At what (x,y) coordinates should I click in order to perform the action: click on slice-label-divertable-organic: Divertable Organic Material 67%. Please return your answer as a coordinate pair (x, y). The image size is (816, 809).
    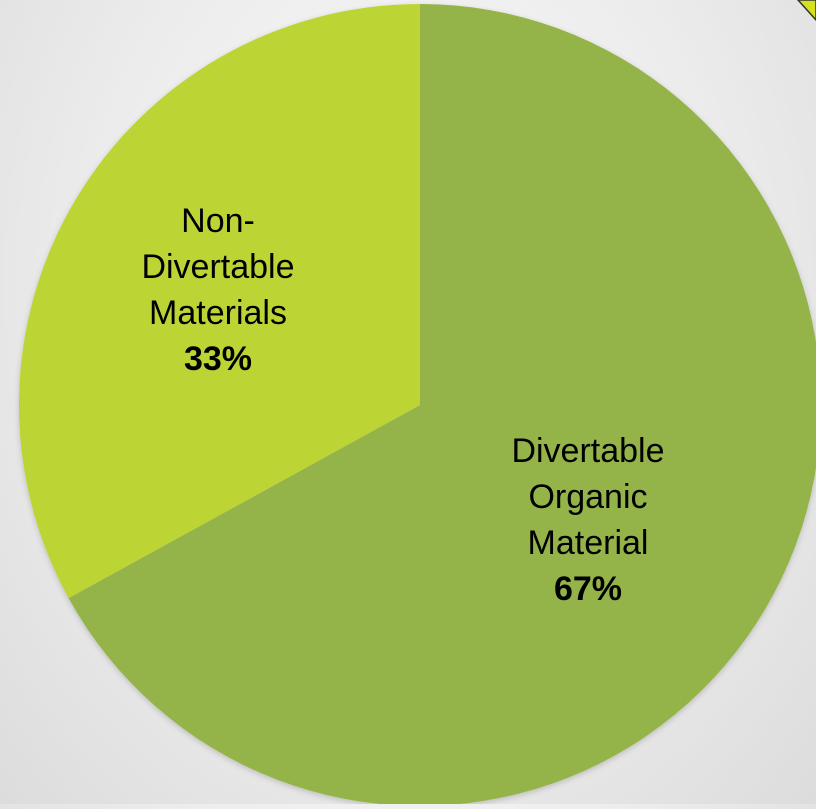
    Looking at the image, I should click on (587, 520).